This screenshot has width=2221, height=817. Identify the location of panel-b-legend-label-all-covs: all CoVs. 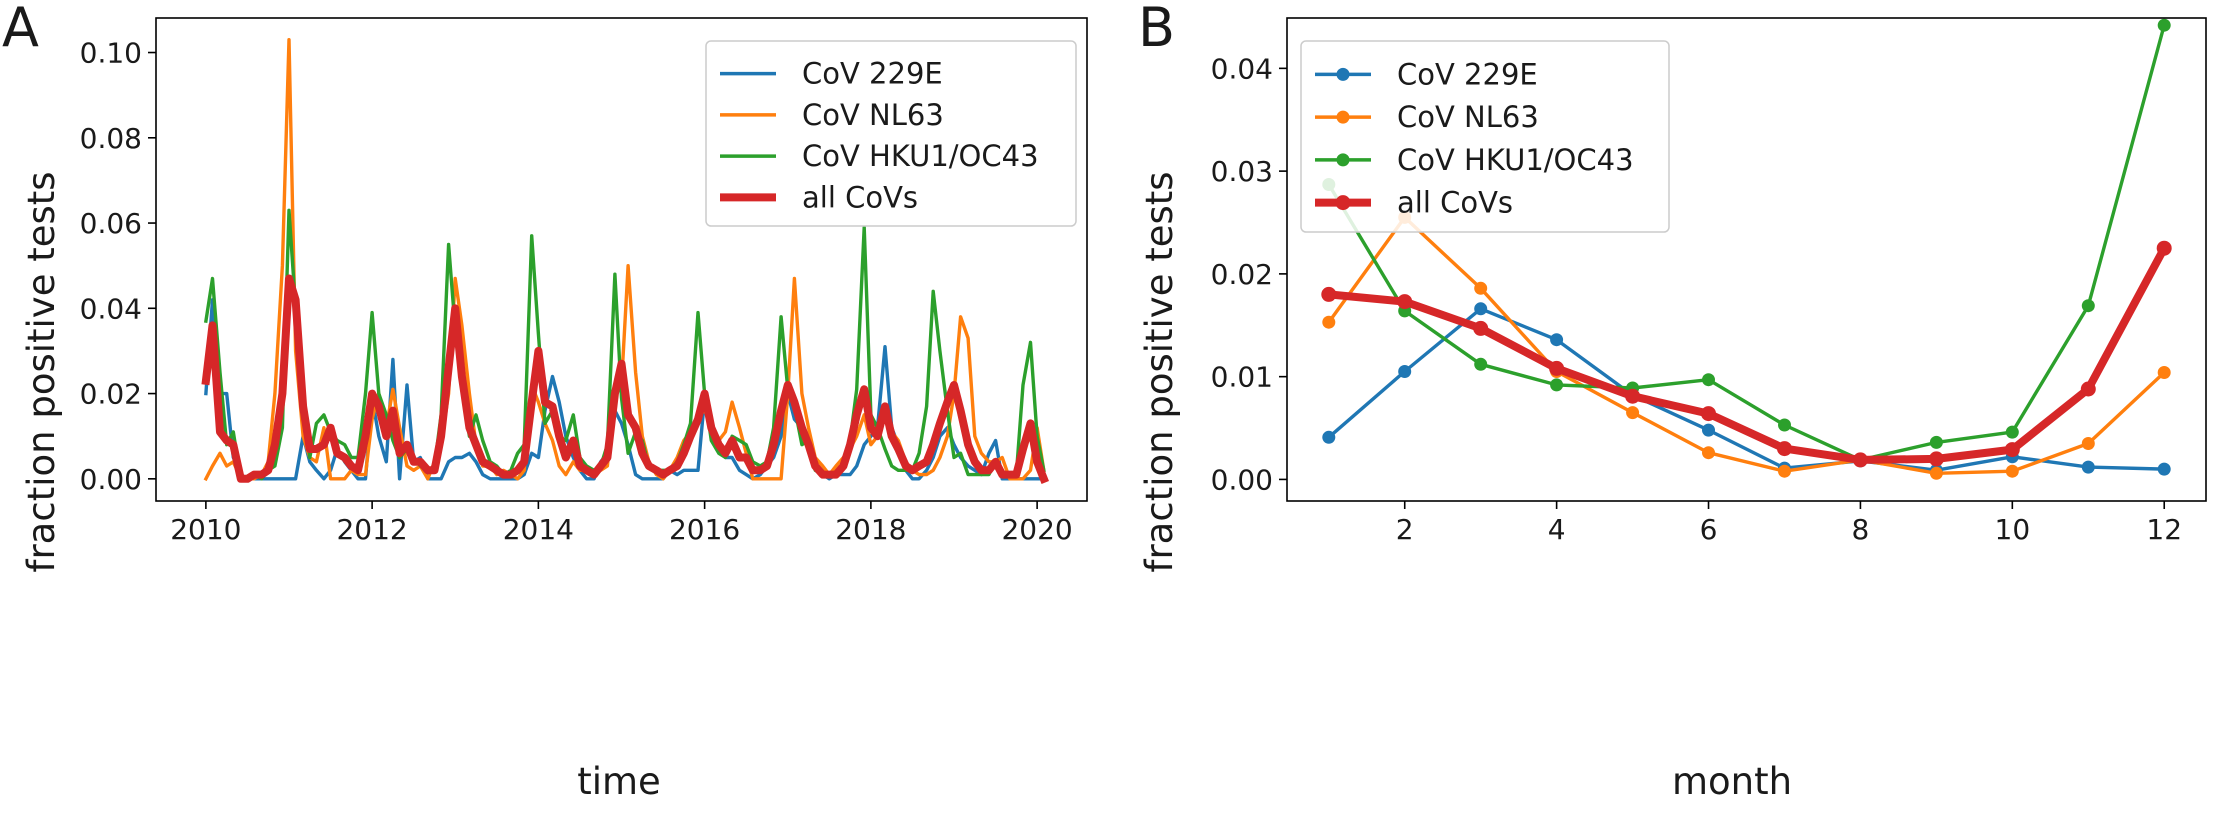
(1455, 203).